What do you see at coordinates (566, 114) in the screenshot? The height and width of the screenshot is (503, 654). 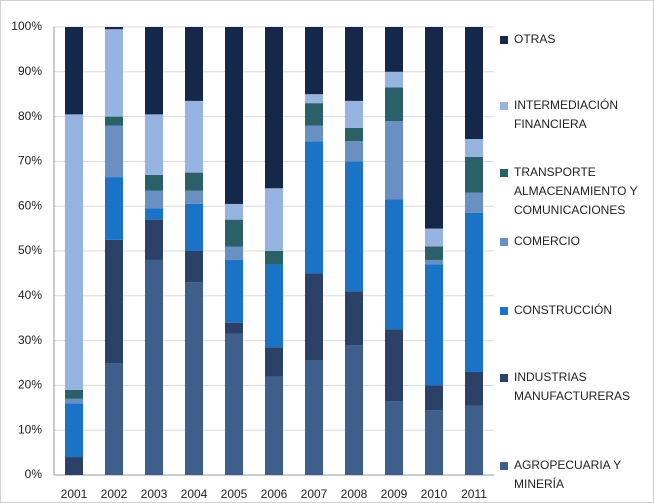 I see `legend-label: INTERMEDIACIÓN FINANCIERA` at bounding box center [566, 114].